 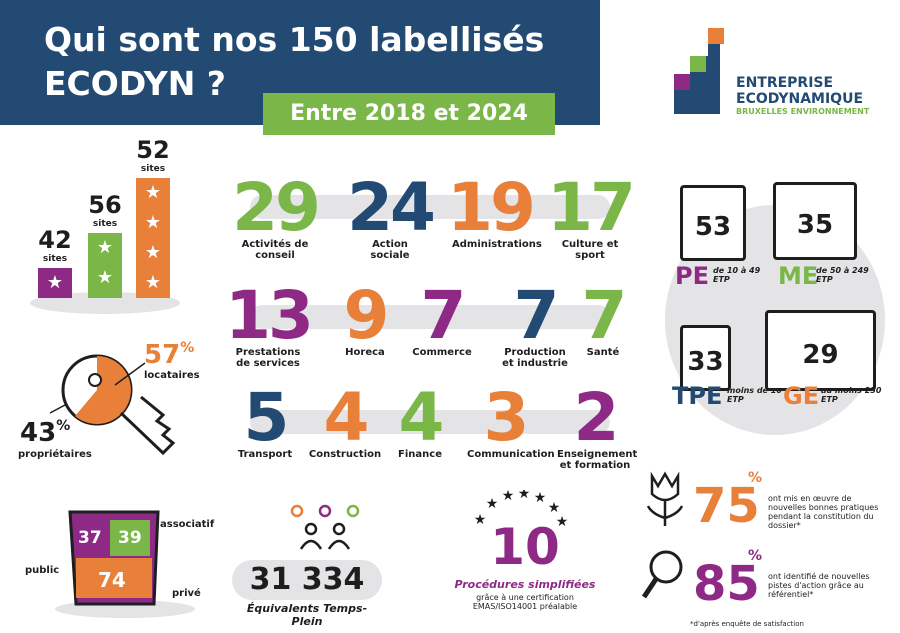 What do you see at coordinates (268, 358) in the screenshot?
I see `sector-label: Prestations de services` at bounding box center [268, 358].